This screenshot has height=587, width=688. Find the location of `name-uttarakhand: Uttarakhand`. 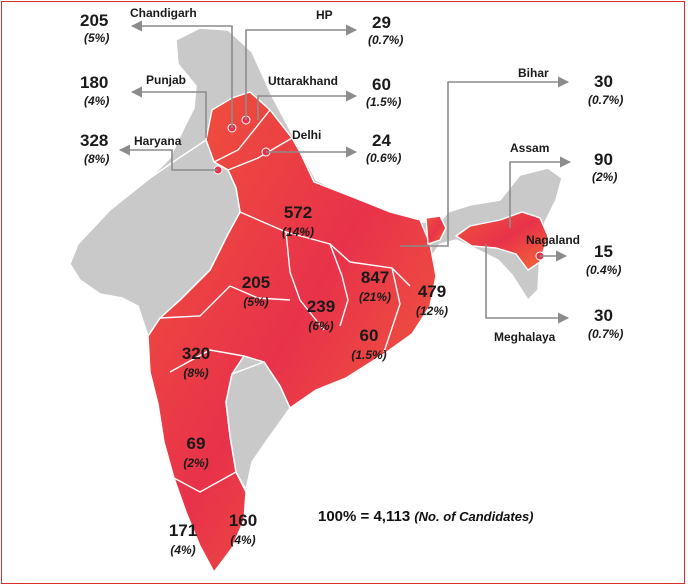

name-uttarakhand: Uttarakhand is located at coordinates (303, 81).